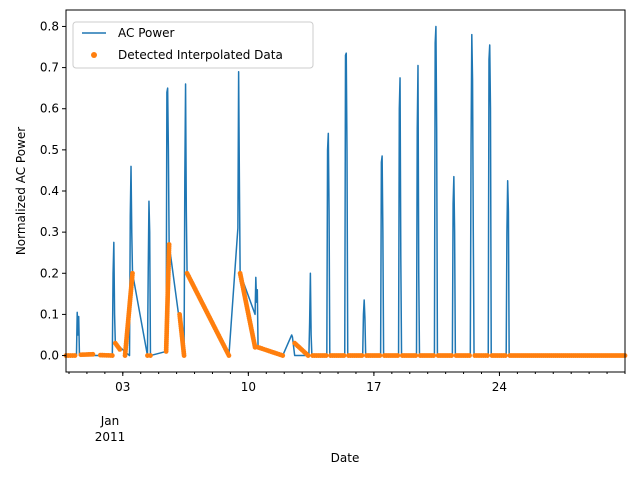  Describe the element at coordinates (49, 356) in the screenshot. I see `y-tick-label: 0.0` at that location.